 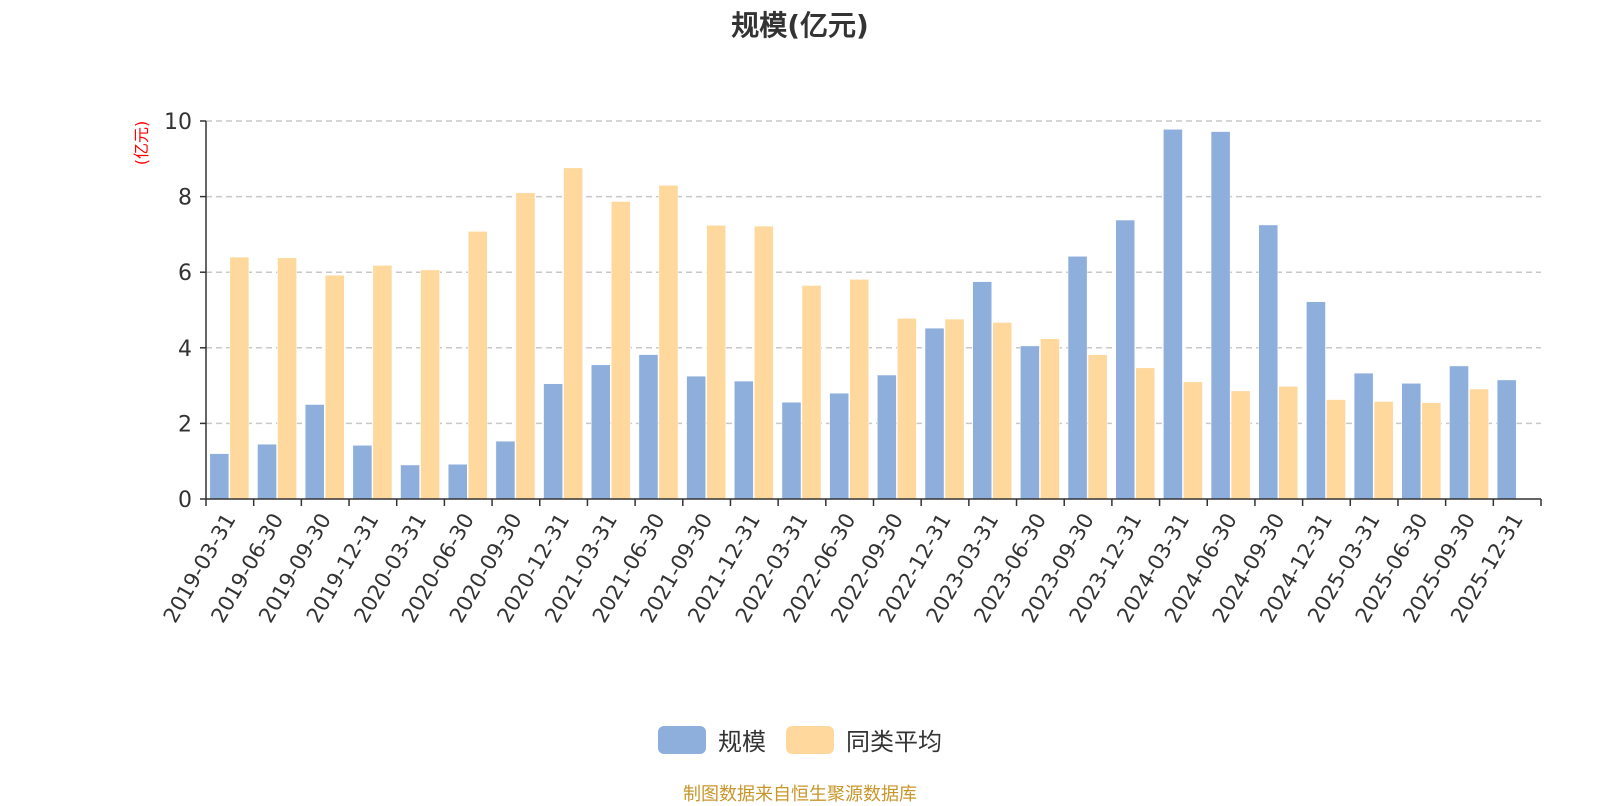 What do you see at coordinates (800, 25) in the screenshot?
I see `chart-title: 规模(亿元)` at bounding box center [800, 25].